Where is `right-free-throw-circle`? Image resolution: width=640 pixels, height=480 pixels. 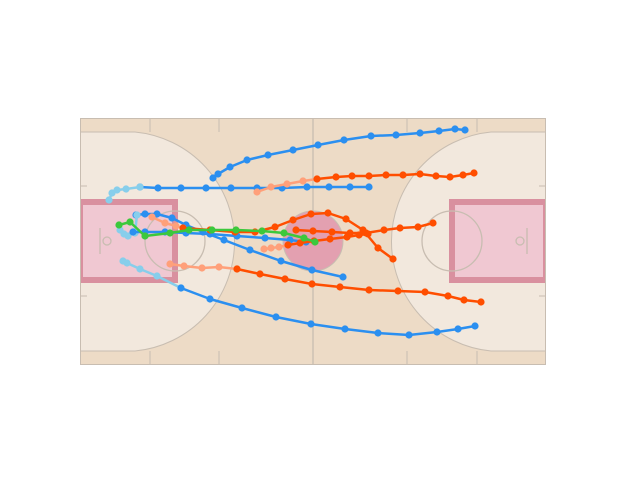
right-free-throw-circle is located at coordinates (452, 241).